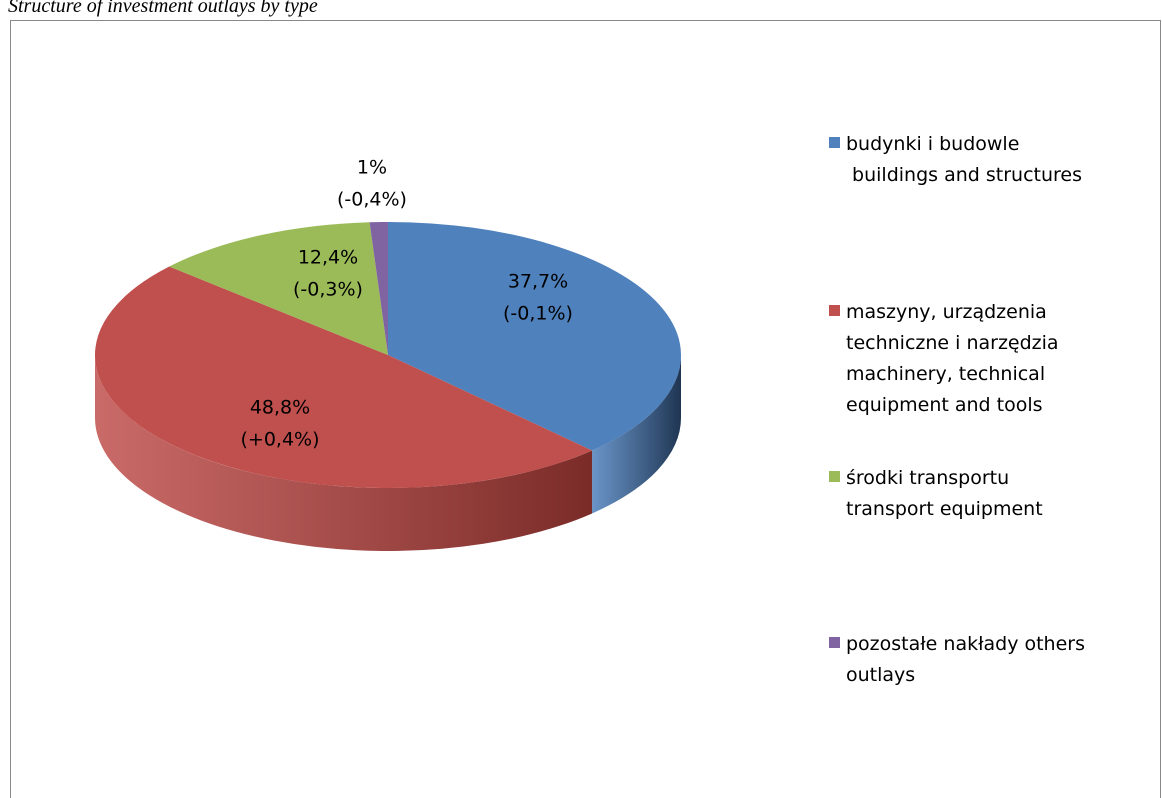 The image size is (1162, 798). Describe the element at coordinates (163, 8) in the screenshot. I see `chart-title: Structure of investment outlays by type` at that location.